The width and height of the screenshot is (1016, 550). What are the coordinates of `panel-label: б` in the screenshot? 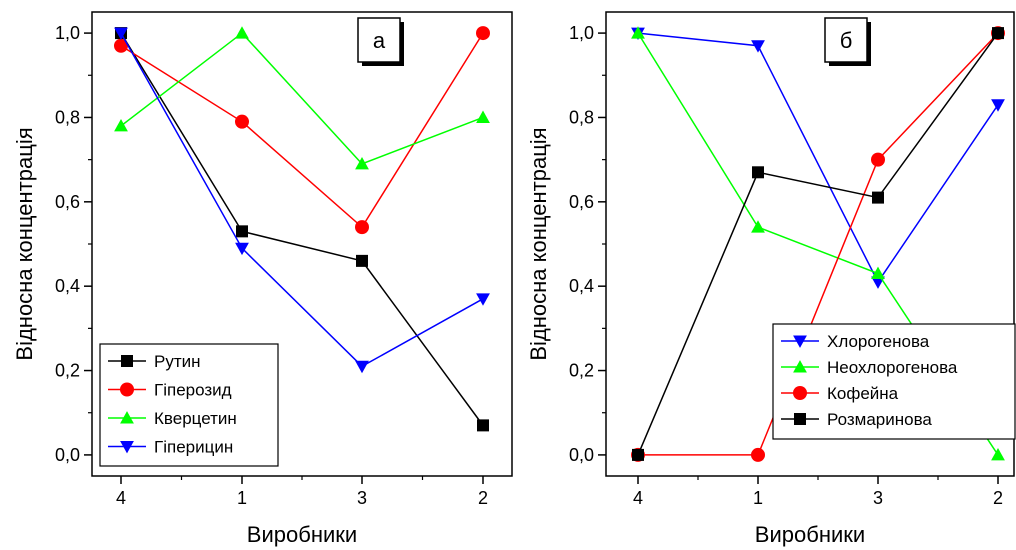 It's located at (846, 40).